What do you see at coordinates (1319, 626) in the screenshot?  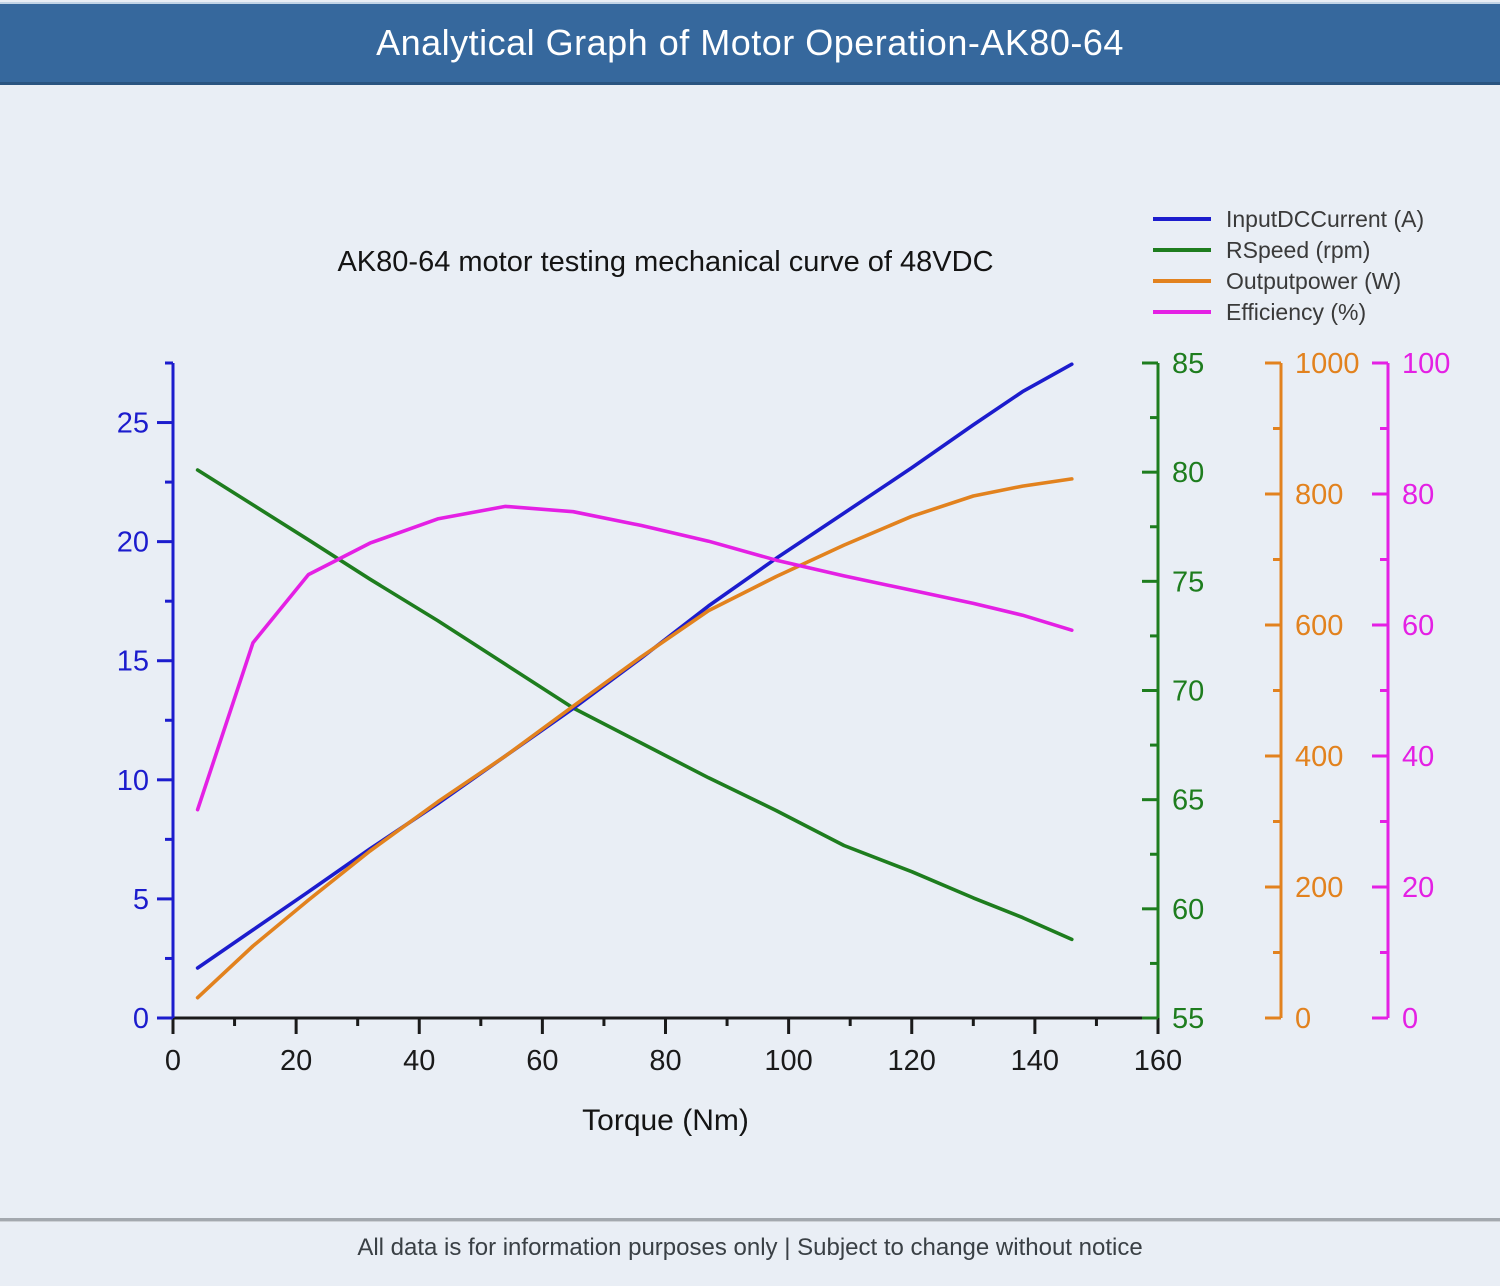 I see `y-tick-label: 600` at bounding box center [1319, 626].